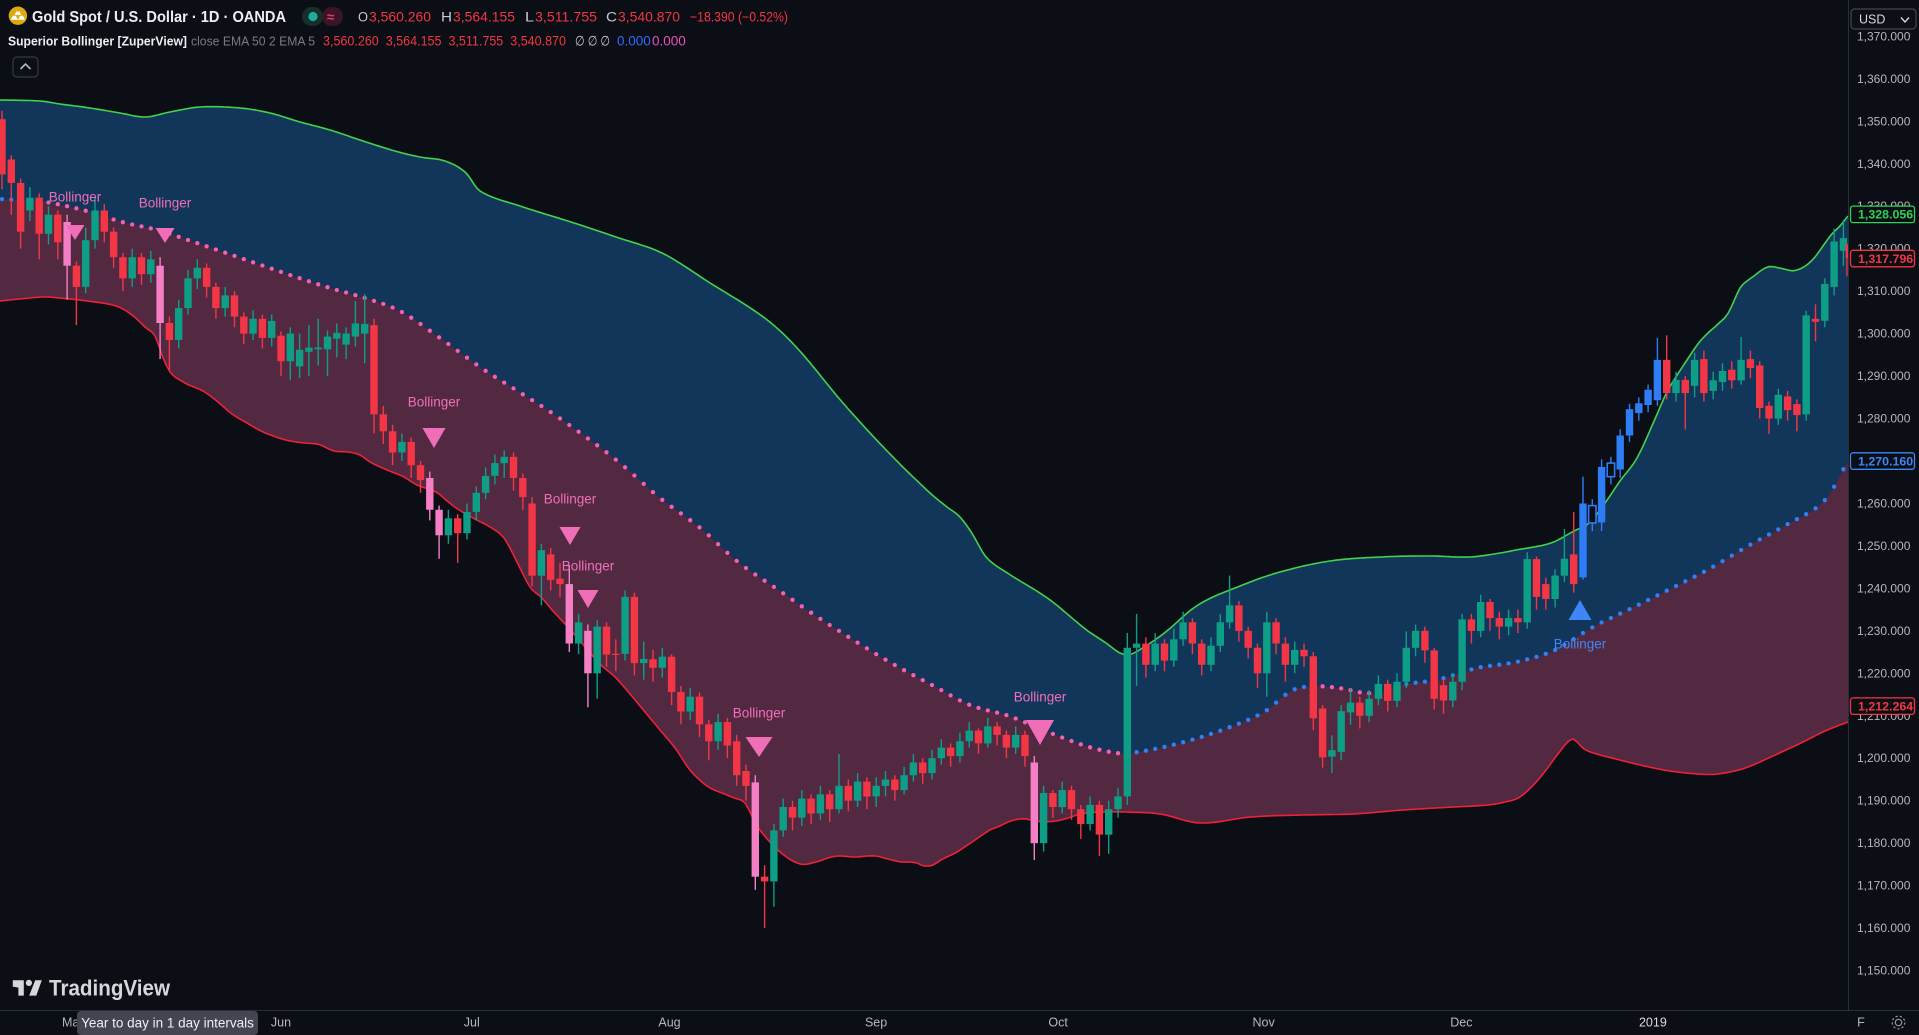 Image resolution: width=1919 pixels, height=1035 pixels. I want to click on svg-text: 1,150.000, so click(1884, 971).